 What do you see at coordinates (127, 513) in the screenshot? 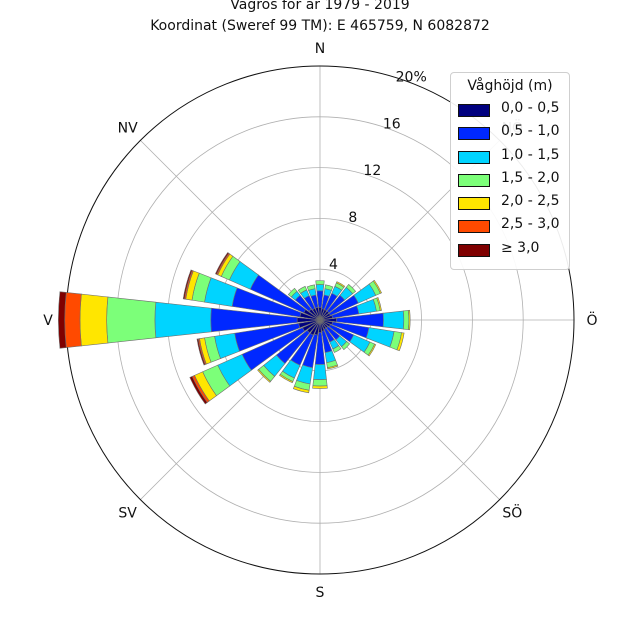
I see `compass-label: SV` at bounding box center [127, 513].